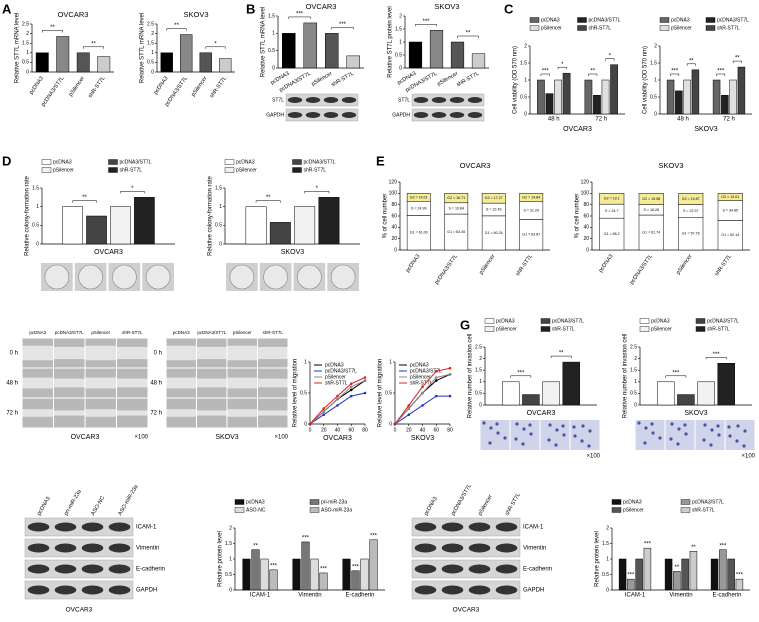  Describe the element at coordinates (98, 506) in the screenshot. I see `lane-label: ASO-NC` at that location.